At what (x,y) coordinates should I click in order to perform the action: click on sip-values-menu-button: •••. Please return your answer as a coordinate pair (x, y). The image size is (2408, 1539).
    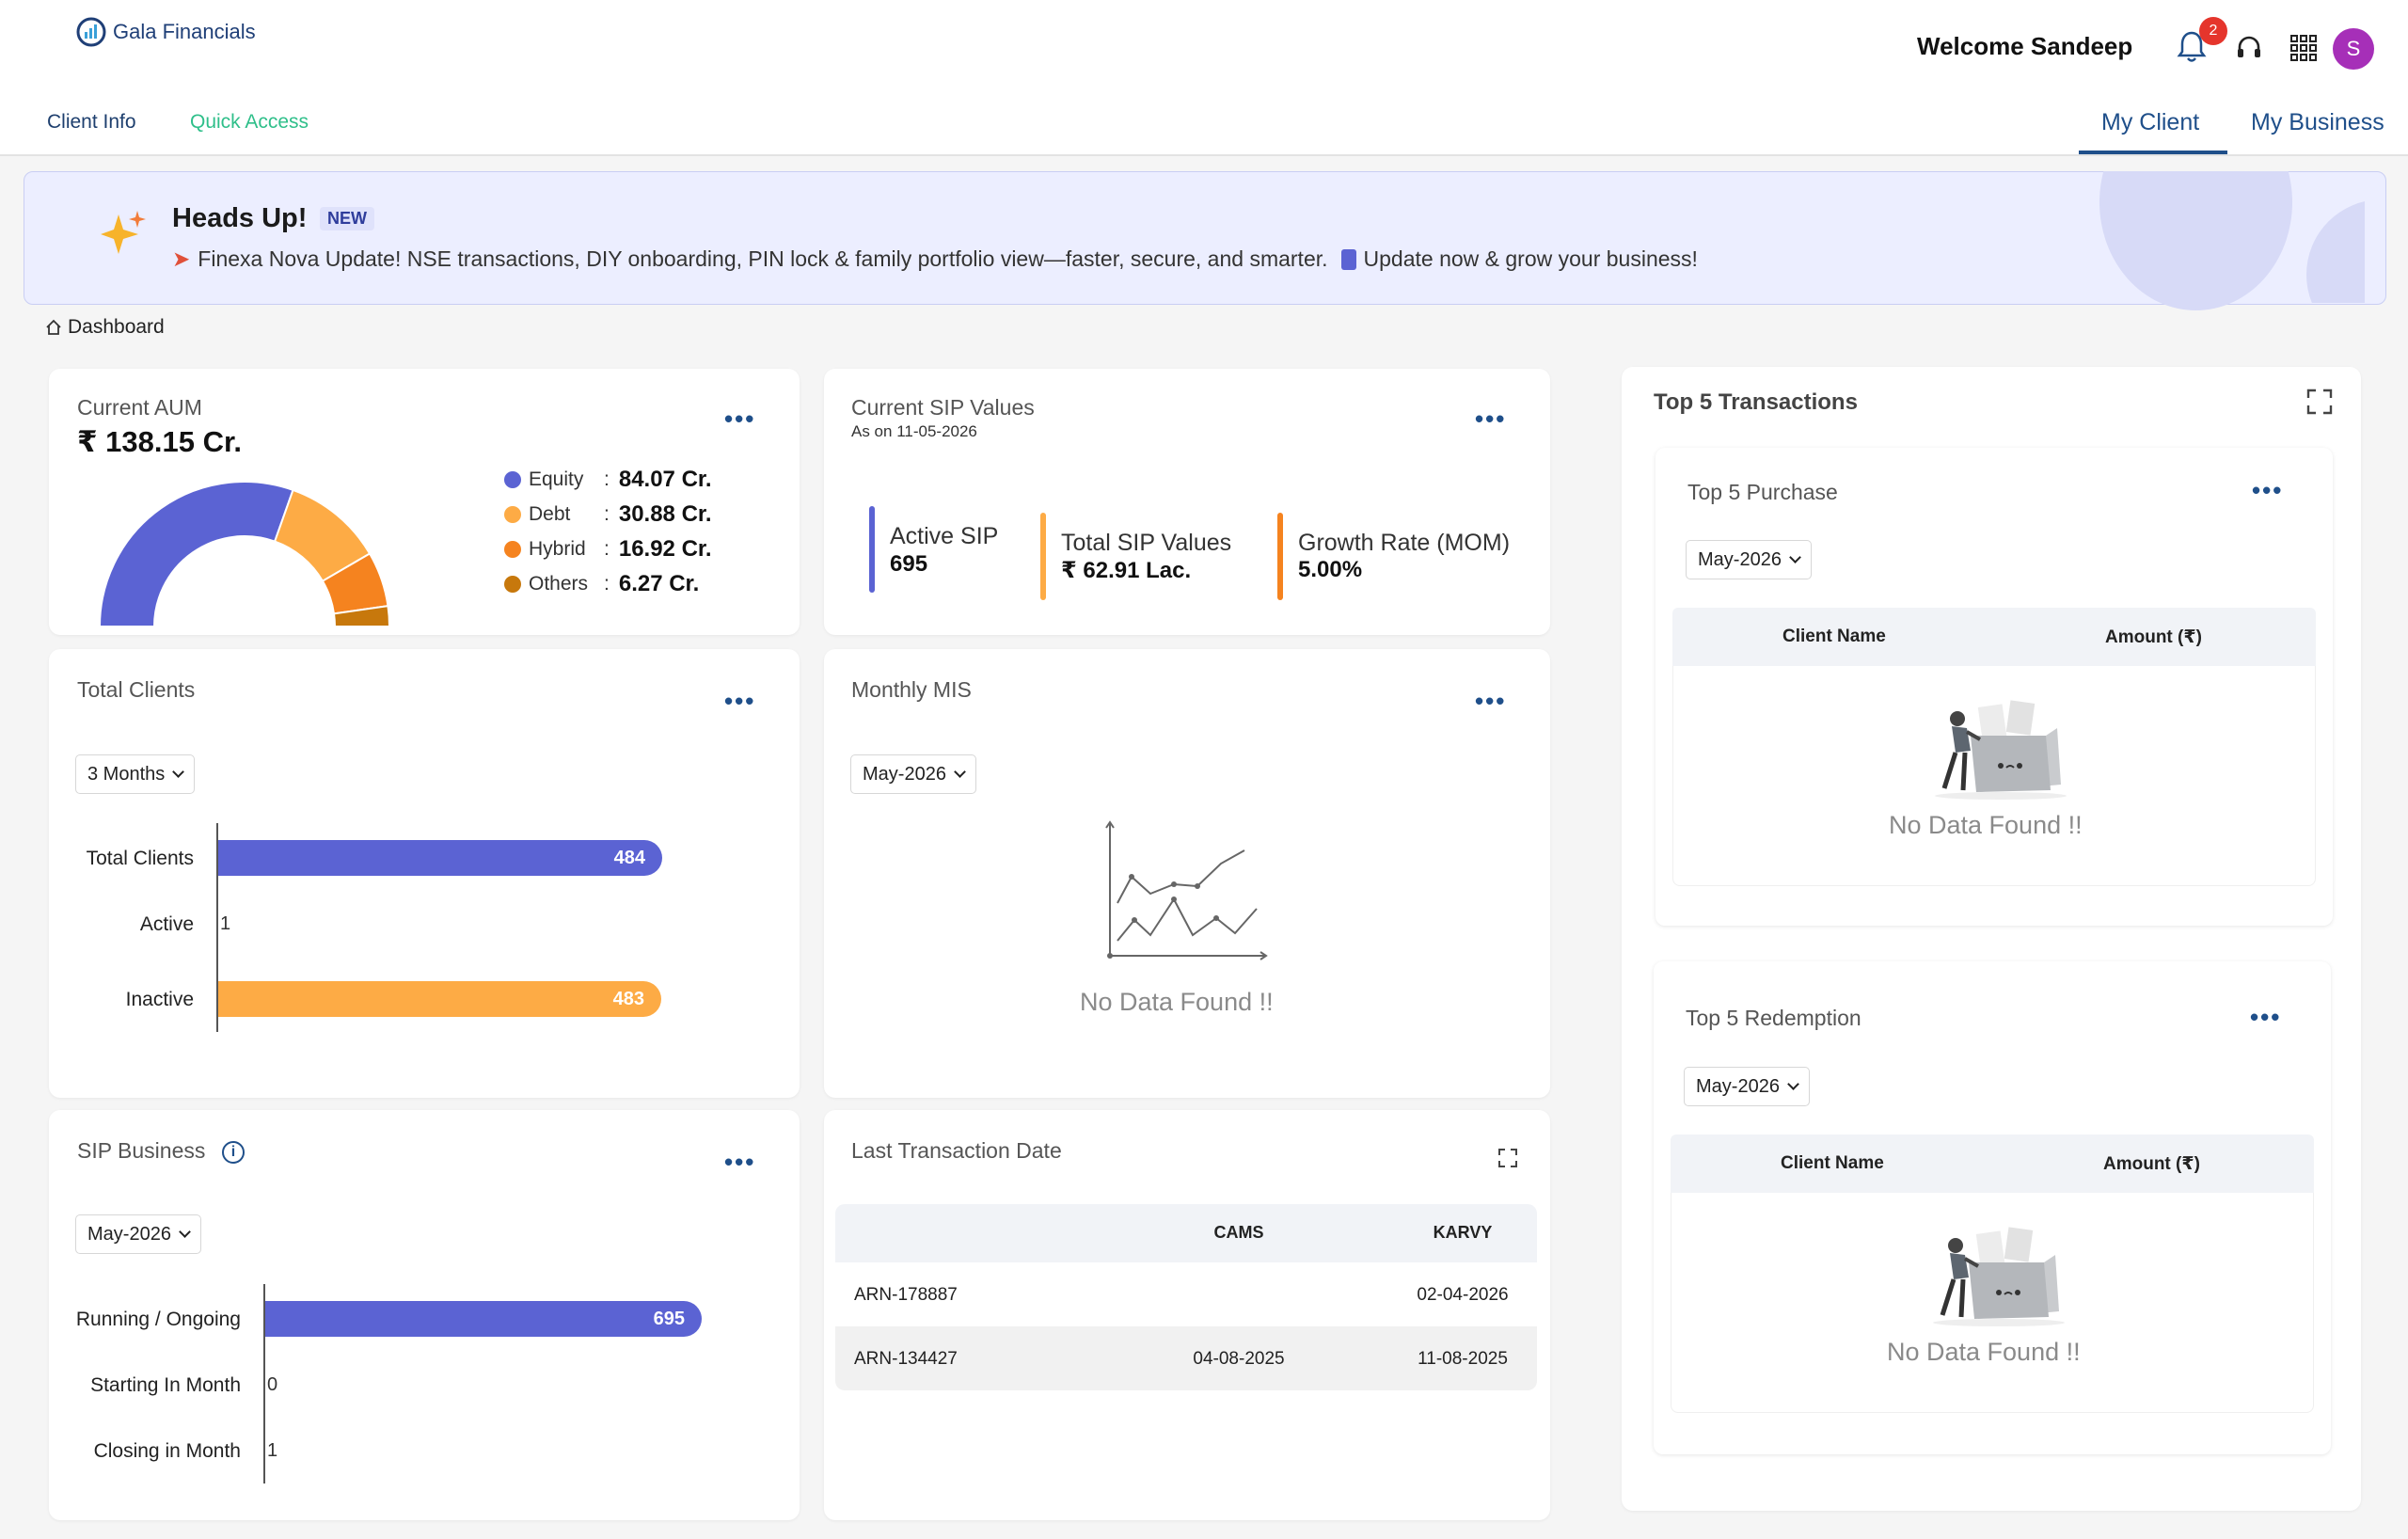
    Looking at the image, I should click on (1491, 419).